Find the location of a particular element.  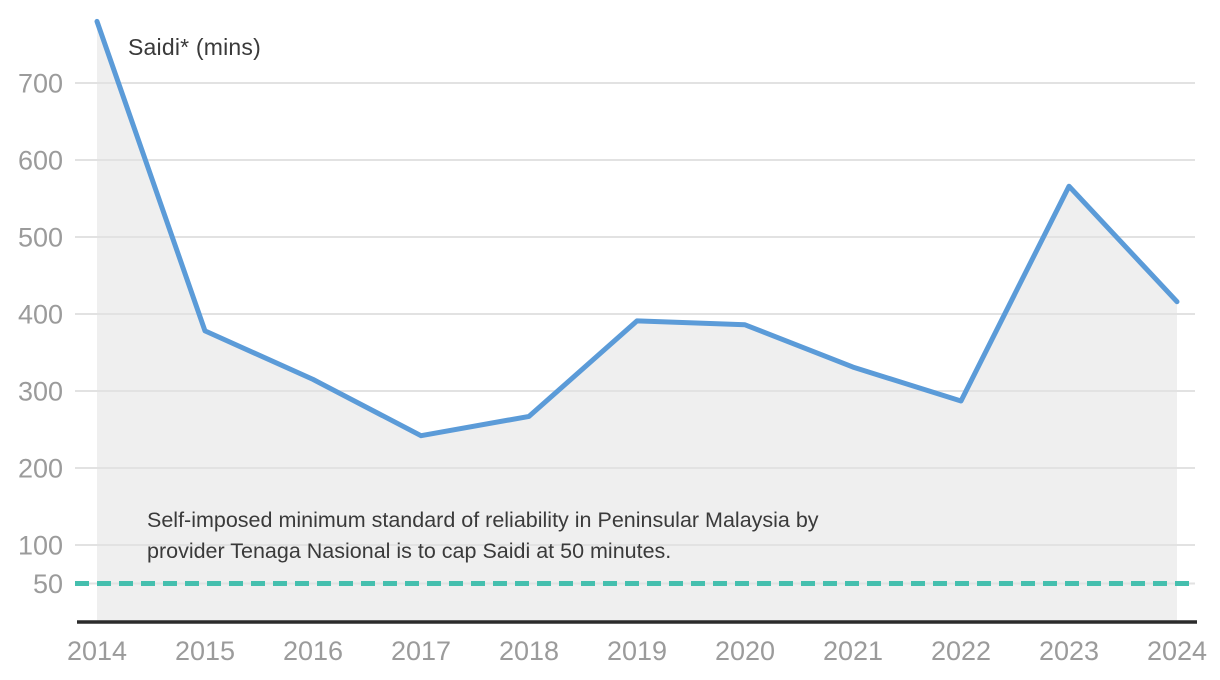

x-tick-label-2020: 2020 is located at coordinates (745, 651).